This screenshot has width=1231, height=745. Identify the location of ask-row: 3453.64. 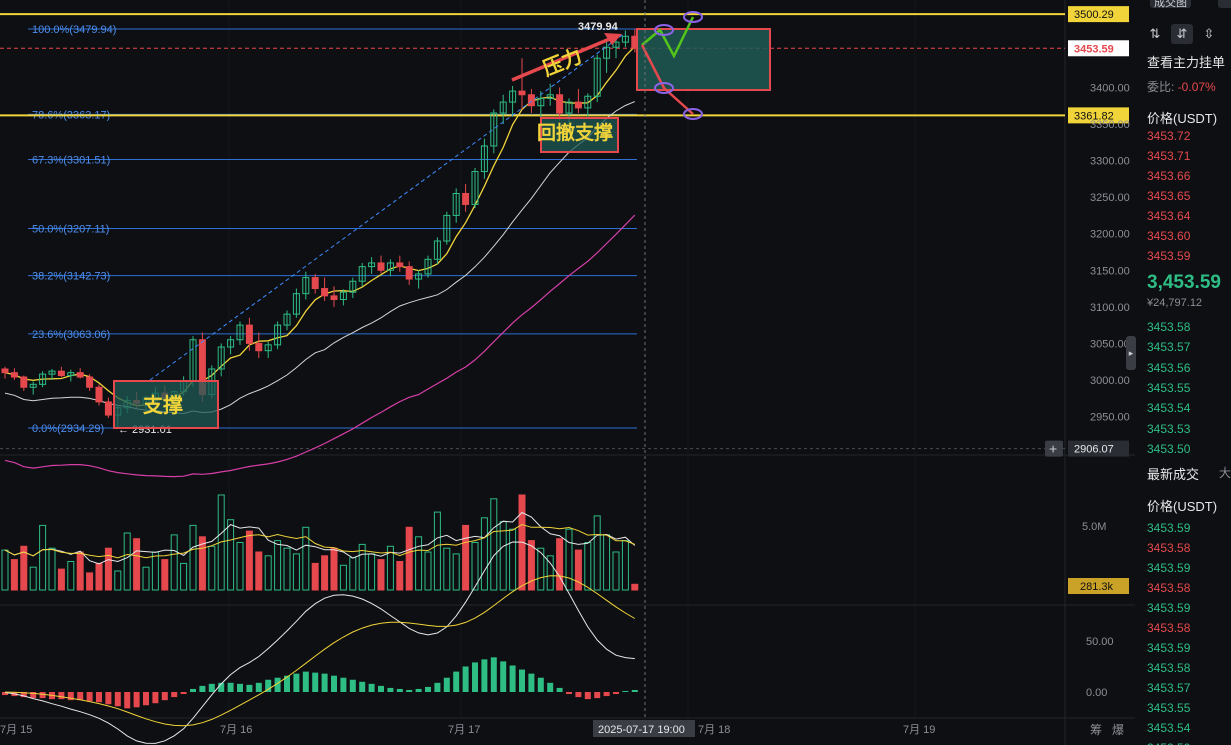
(1169, 216).